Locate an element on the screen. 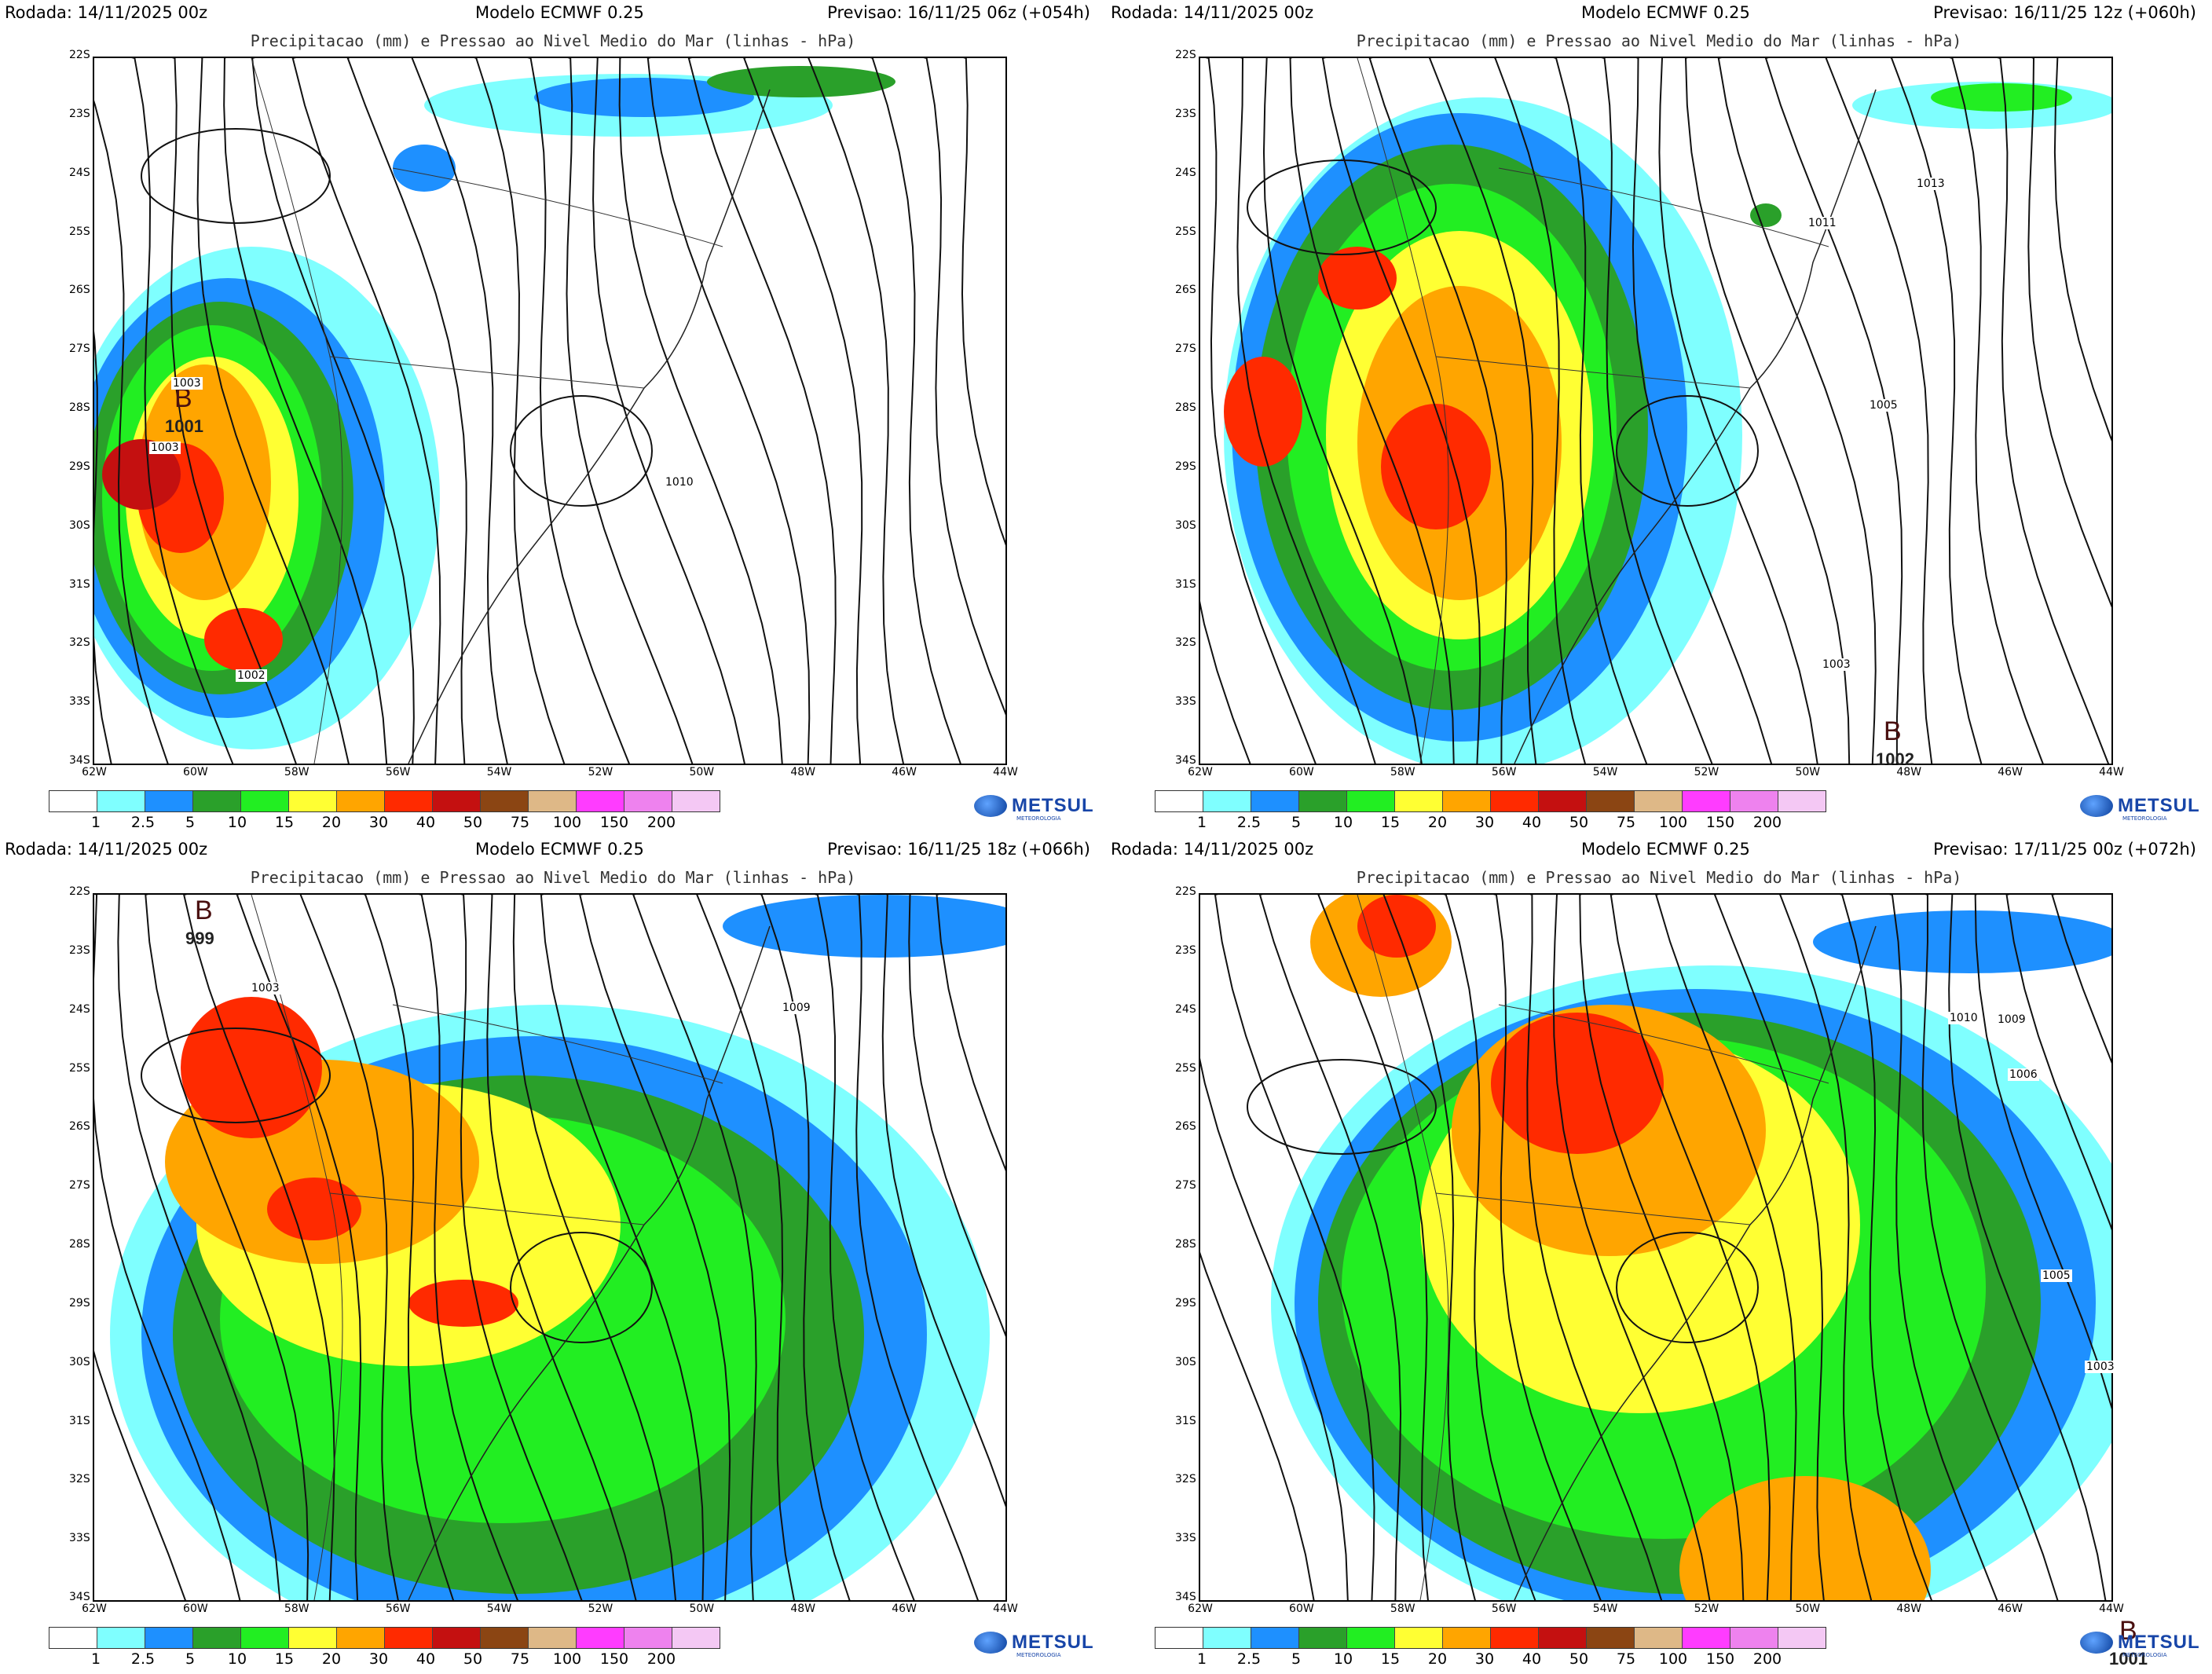 The height and width of the screenshot is (1674, 2212). latitude-tick: 24S is located at coordinates (1185, 1009).